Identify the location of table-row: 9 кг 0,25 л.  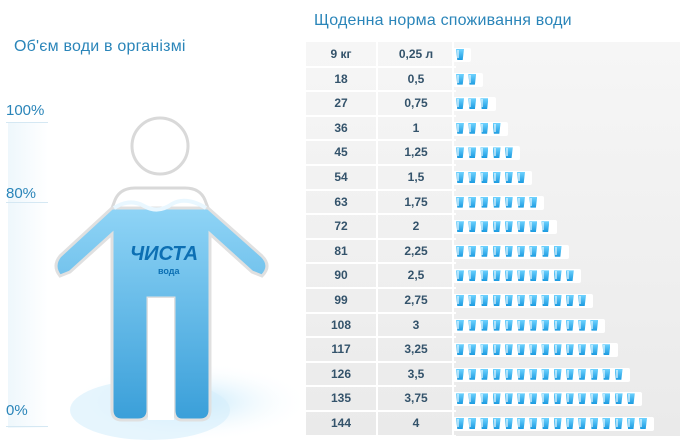
(493, 54).